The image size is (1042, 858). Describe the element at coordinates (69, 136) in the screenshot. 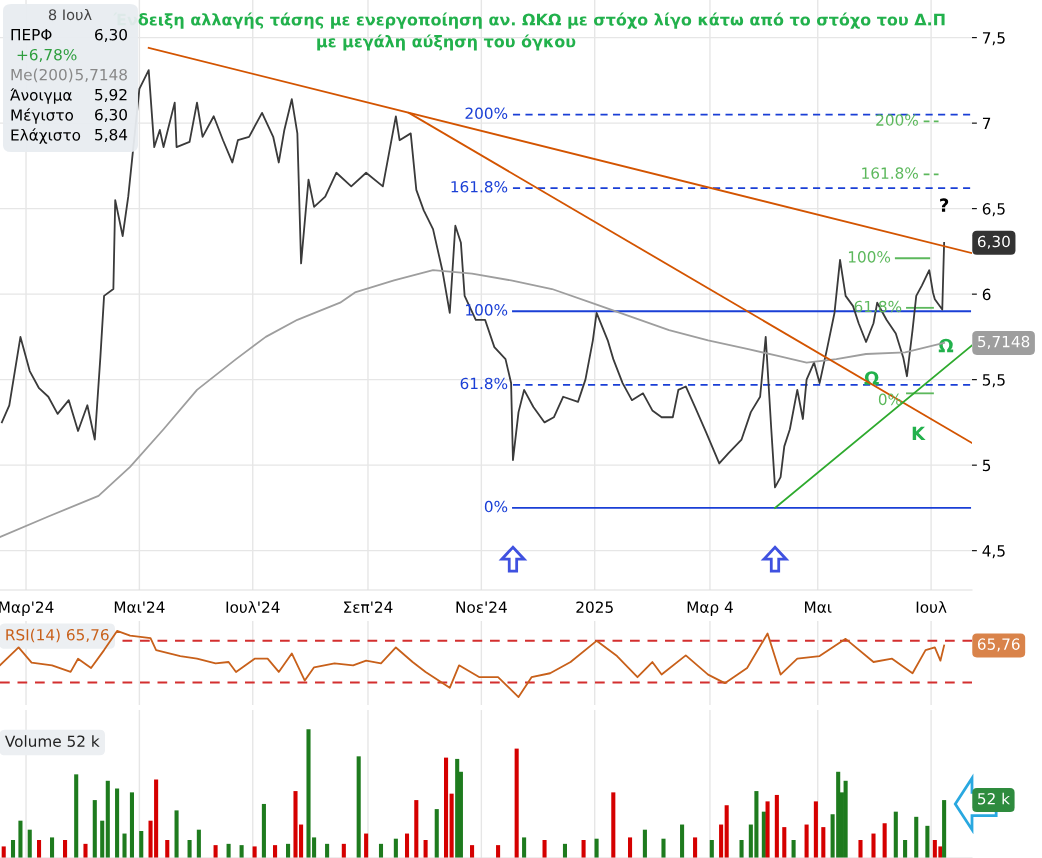

I see `annotation: Ελάχιστο 5,84` at that location.